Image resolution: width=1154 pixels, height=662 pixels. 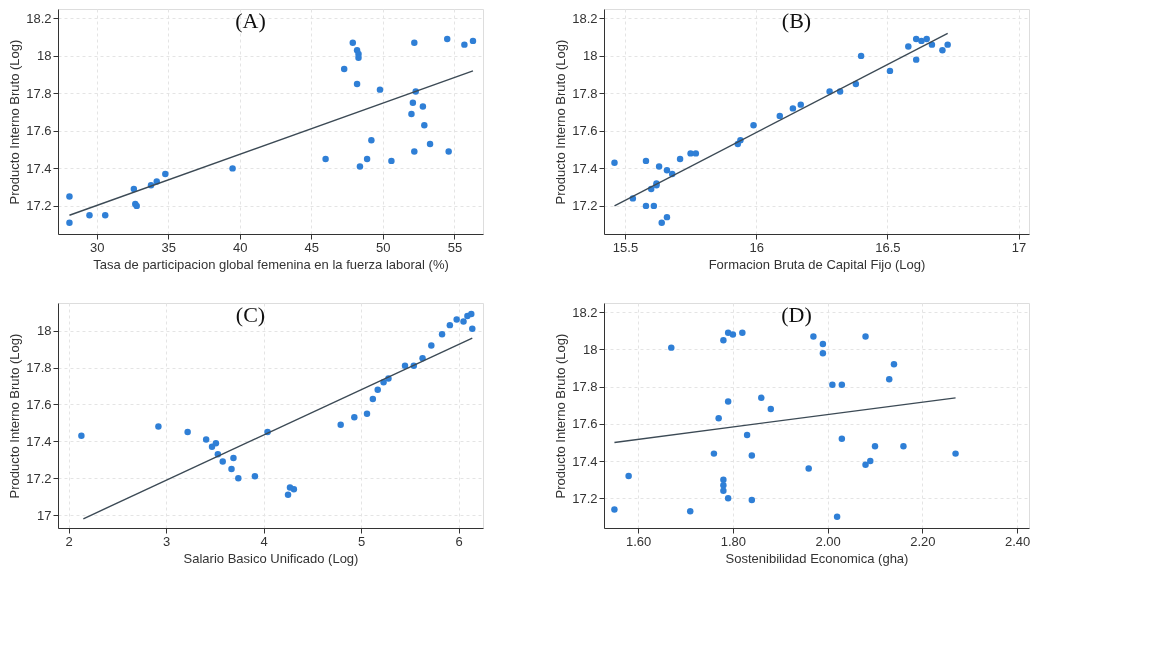 I want to click on x-tick-label: 1.60, so click(x=638, y=541).